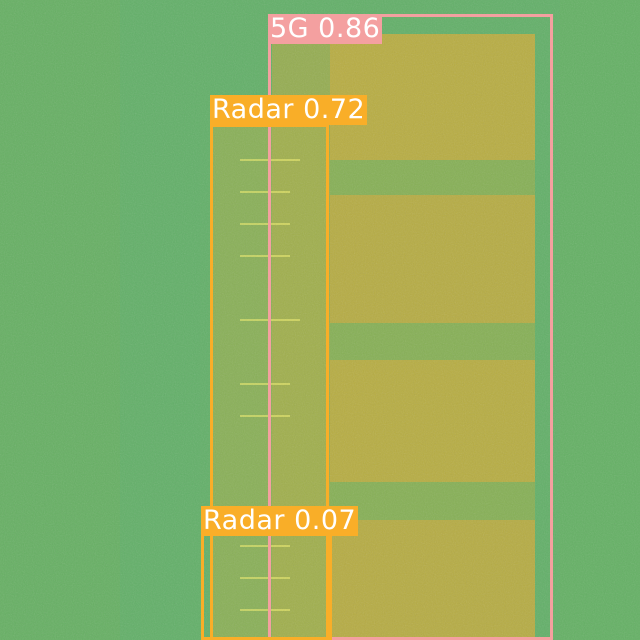  I want to click on detection-label-radar-low: Radar 0.07, so click(280, 520).